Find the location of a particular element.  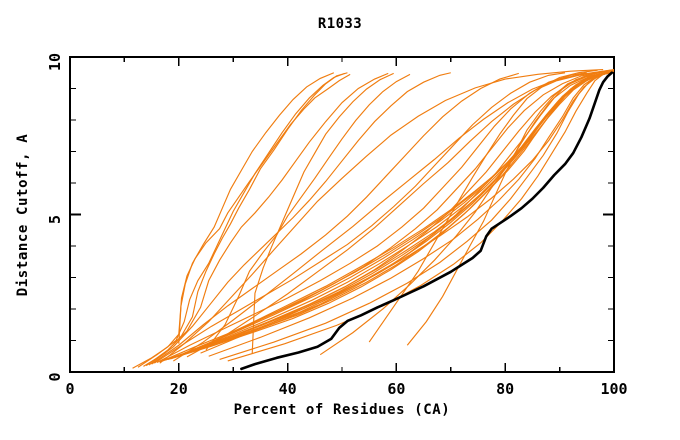

x-tick-label: 0 is located at coordinates (69, 389).